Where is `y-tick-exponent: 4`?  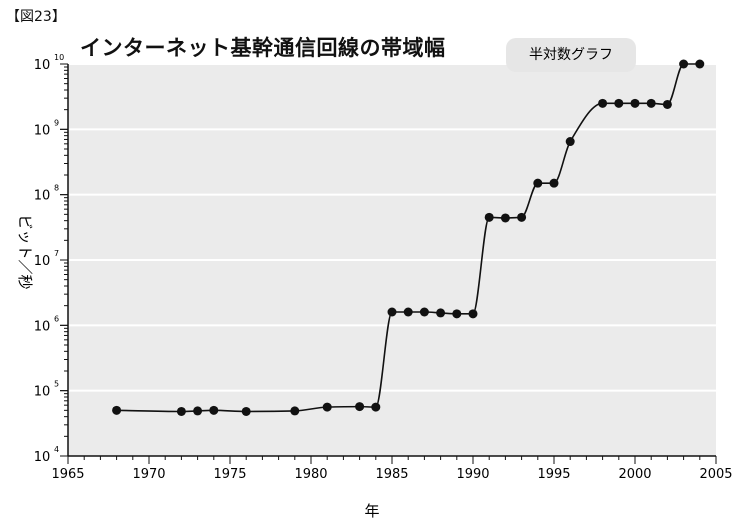 y-tick-exponent: 4 is located at coordinates (56, 449).